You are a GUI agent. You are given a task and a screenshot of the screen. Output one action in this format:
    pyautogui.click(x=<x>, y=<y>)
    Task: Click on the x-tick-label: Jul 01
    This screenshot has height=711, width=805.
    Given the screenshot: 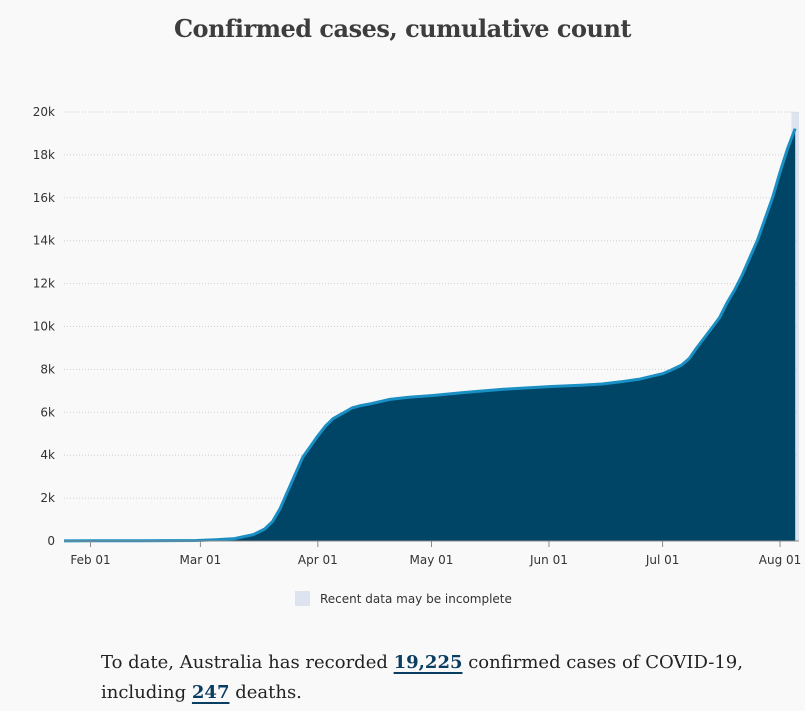 What is the action you would take?
    pyautogui.click(x=662, y=560)
    